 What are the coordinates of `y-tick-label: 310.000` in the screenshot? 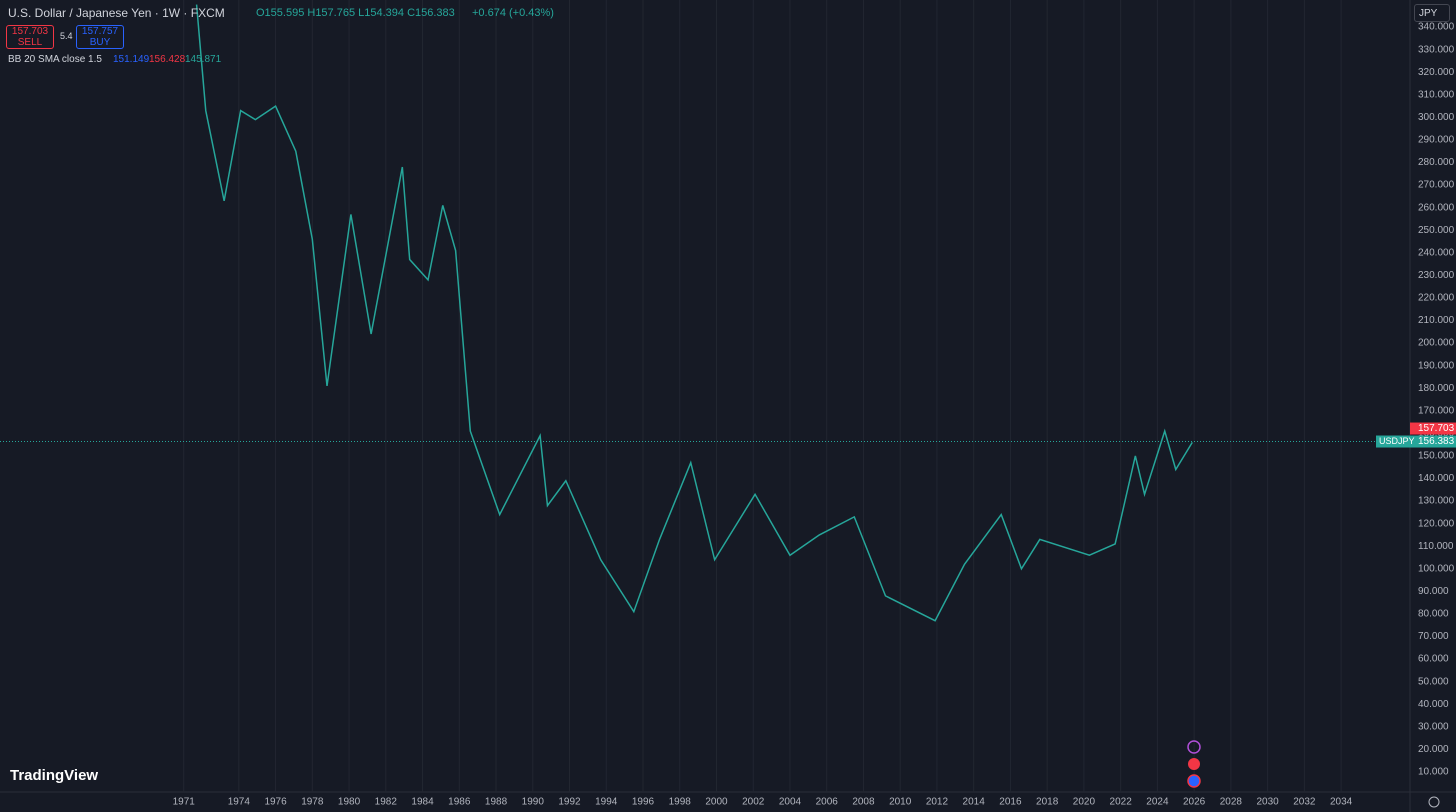 It's located at (1436, 94).